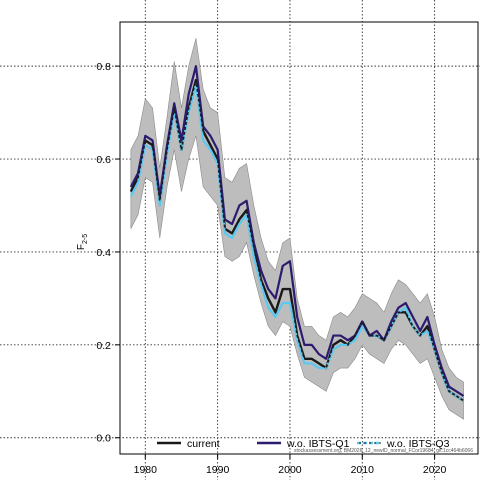 The image size is (480, 480). What do you see at coordinates (103, 346) in the screenshot?
I see `y-tick-label: 0.2` at bounding box center [103, 346].